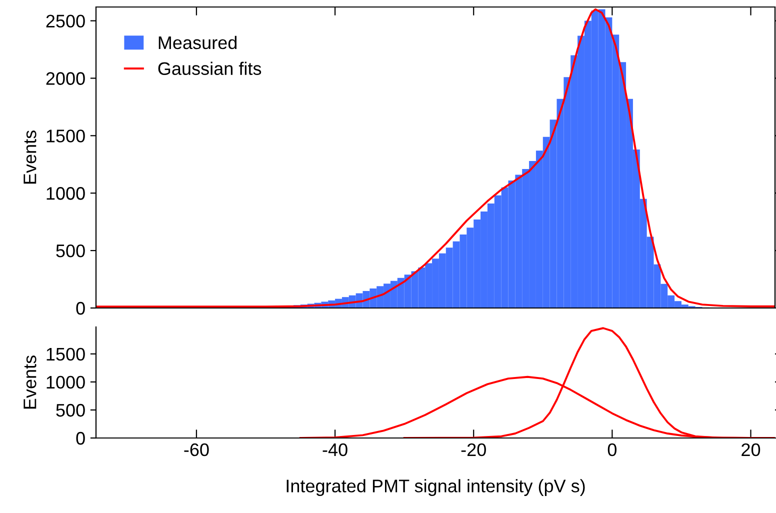  I want to click on y-tick-label: 2500, so click(65, 21).